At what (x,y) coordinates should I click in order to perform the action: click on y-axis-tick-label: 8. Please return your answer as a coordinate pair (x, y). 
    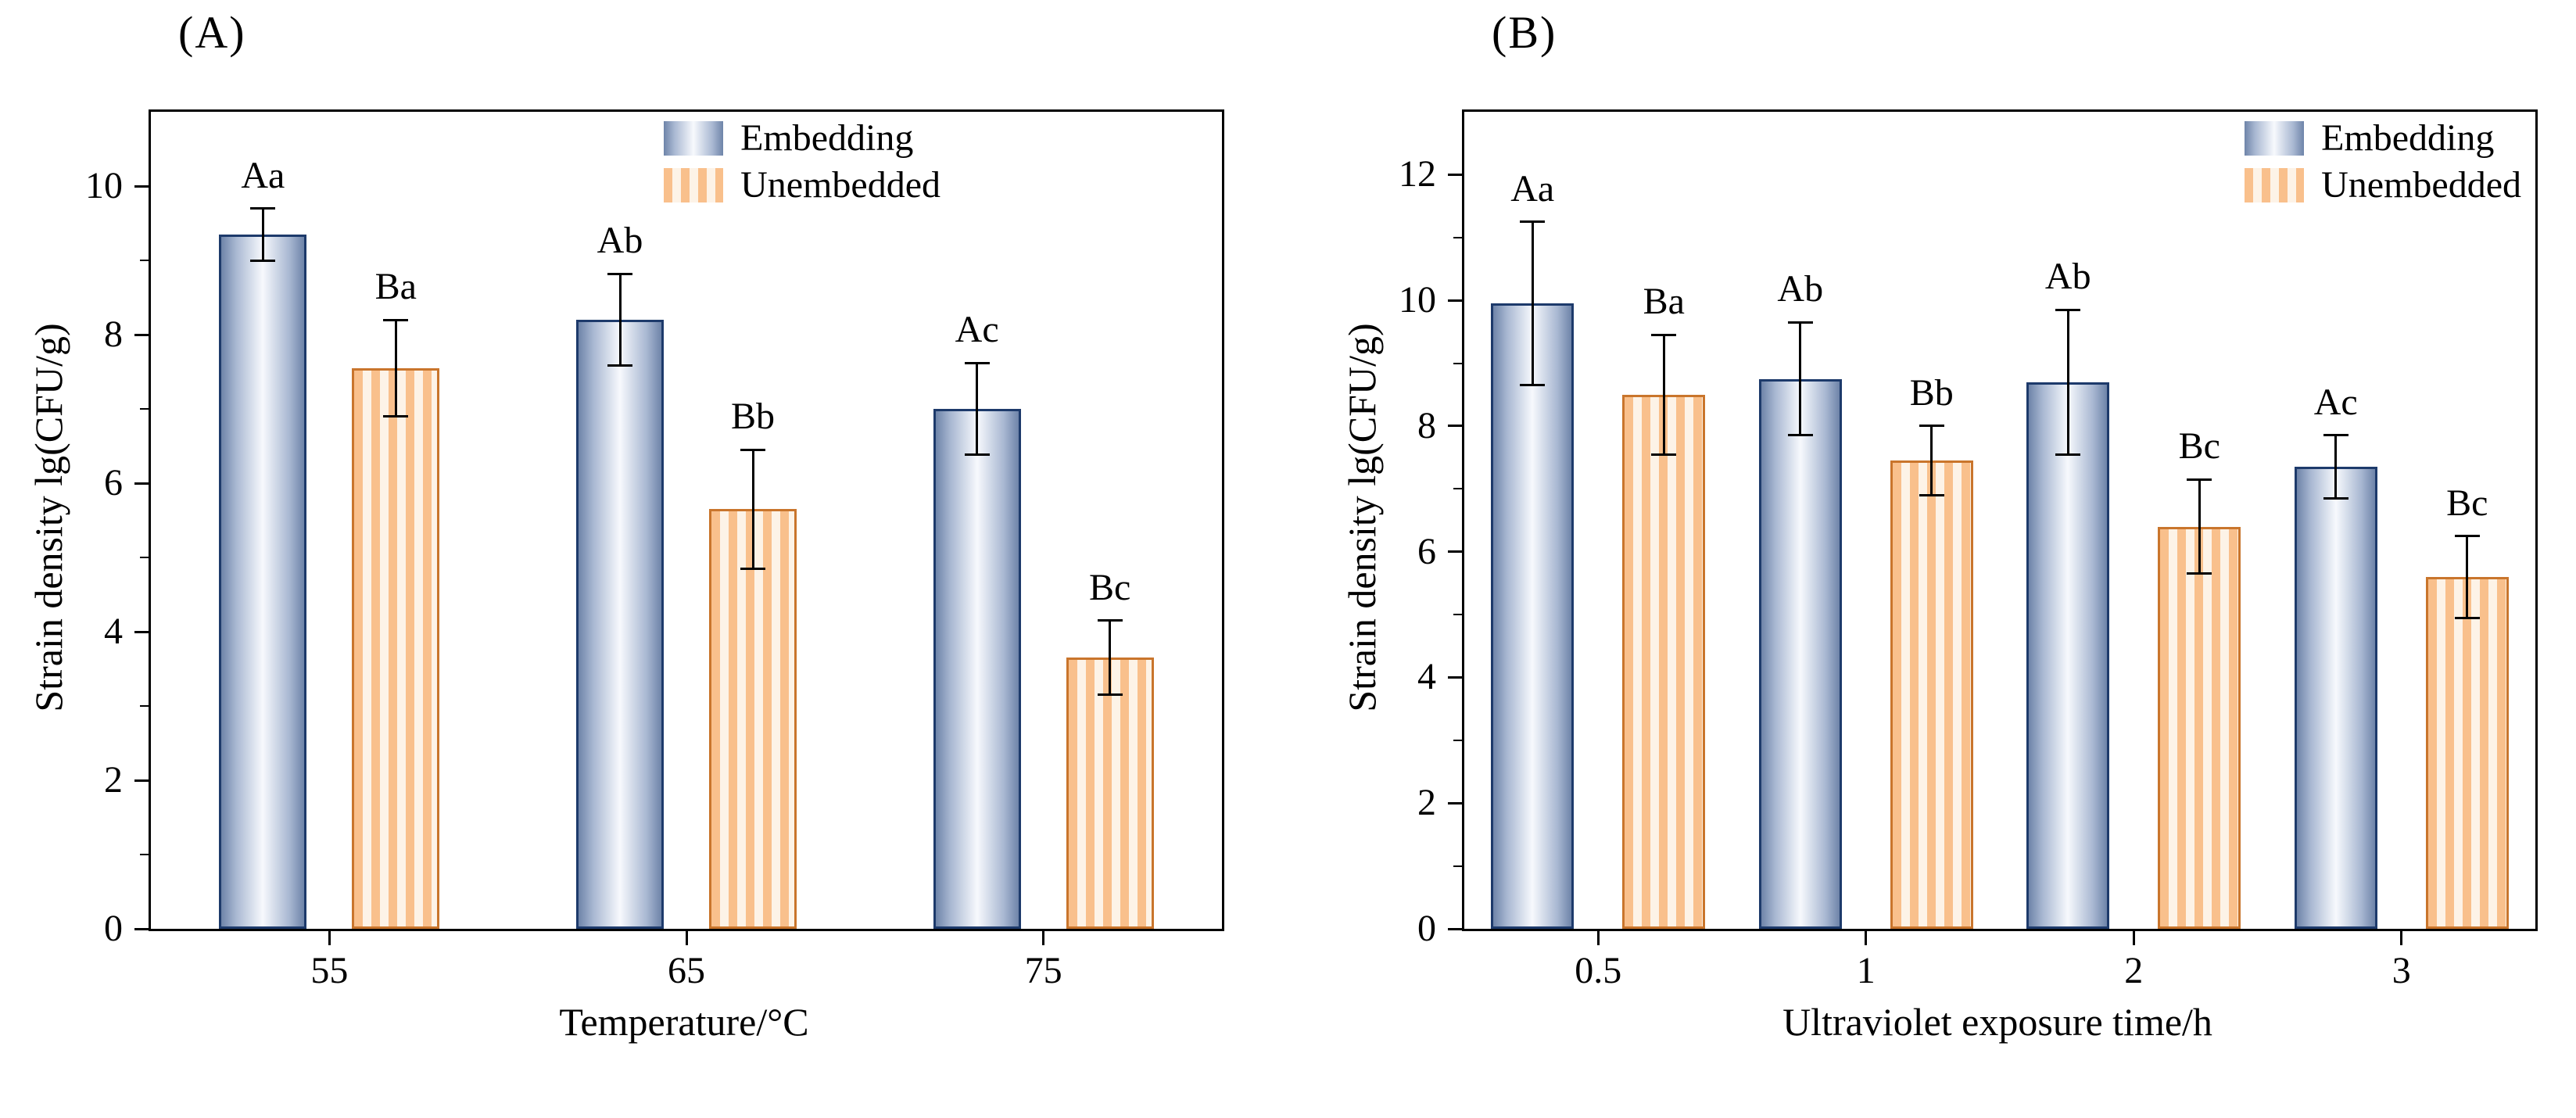
    Looking at the image, I should click on (113, 335).